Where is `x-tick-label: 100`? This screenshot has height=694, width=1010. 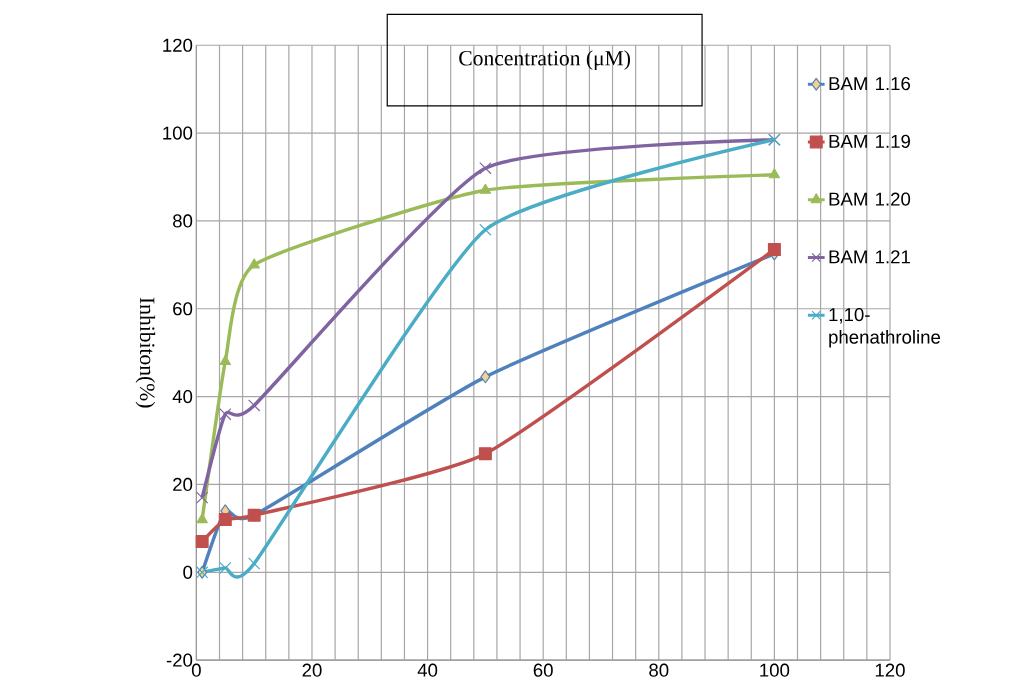 x-tick-label: 100 is located at coordinates (775, 670).